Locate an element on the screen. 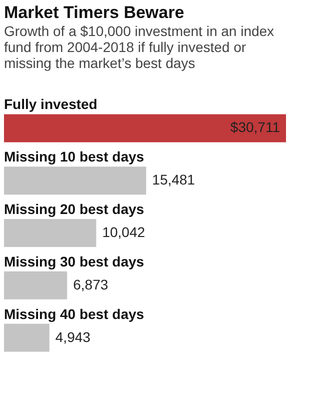 The width and height of the screenshot is (320, 412). data-label: 10,042 is located at coordinates (124, 232).